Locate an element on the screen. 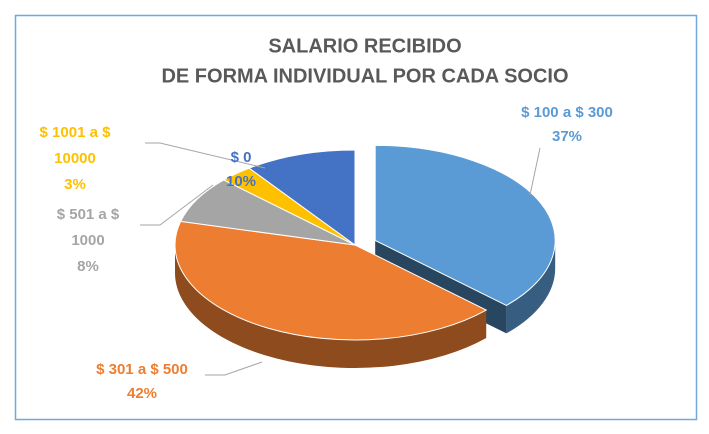 The image size is (709, 434). data-label-value: 42% is located at coordinates (142, 393).